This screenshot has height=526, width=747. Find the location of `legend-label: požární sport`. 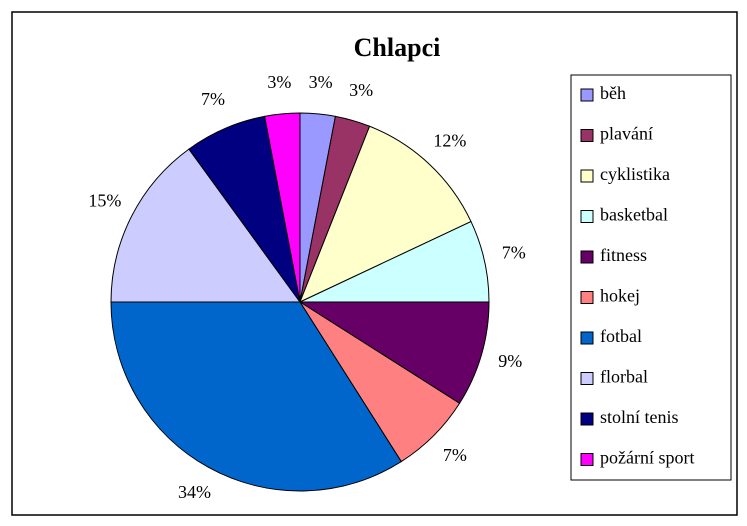

legend-label: požární sport is located at coordinates (647, 458).